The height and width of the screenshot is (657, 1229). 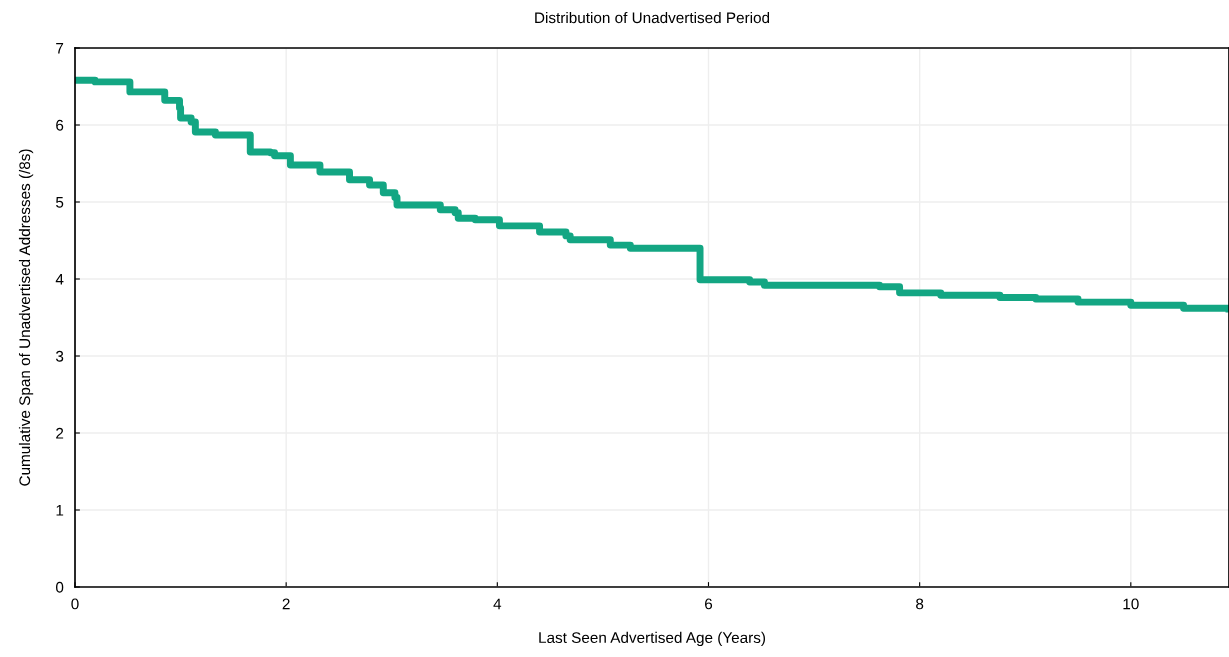 I want to click on x-tick-label: 10, so click(x=1131, y=604).